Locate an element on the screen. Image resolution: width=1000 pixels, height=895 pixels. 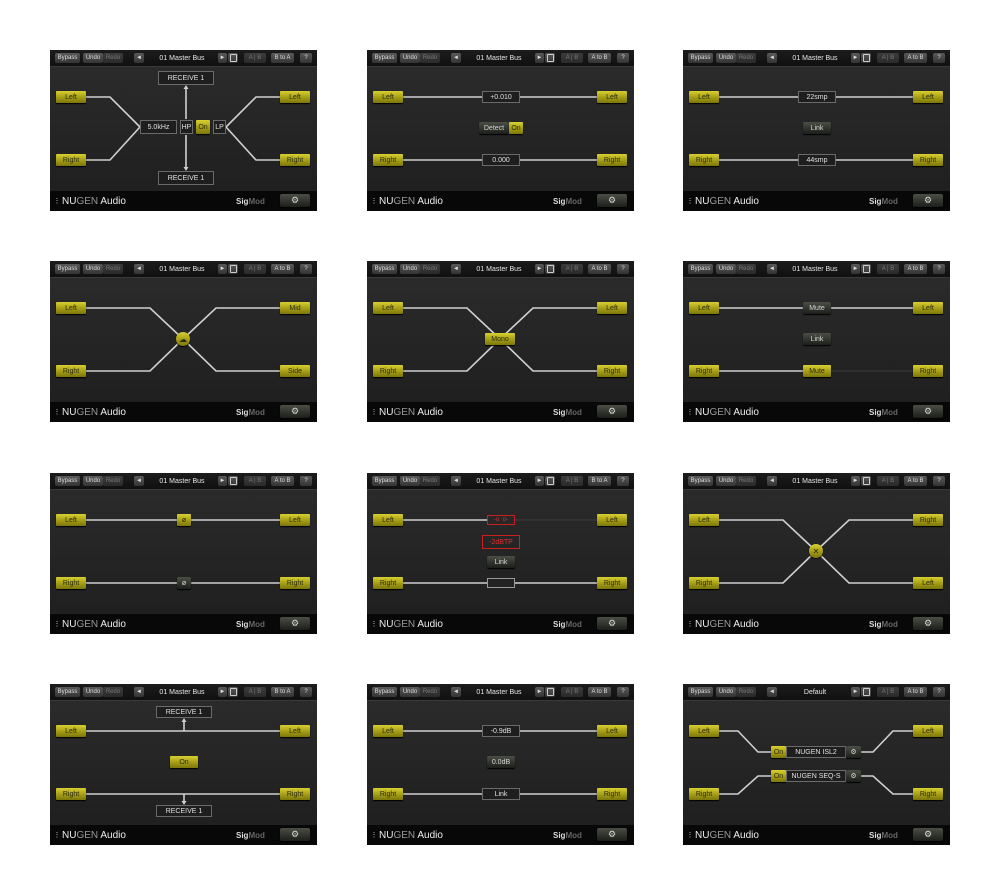
ab-copy-button: B to A is located at coordinates (282, 692).